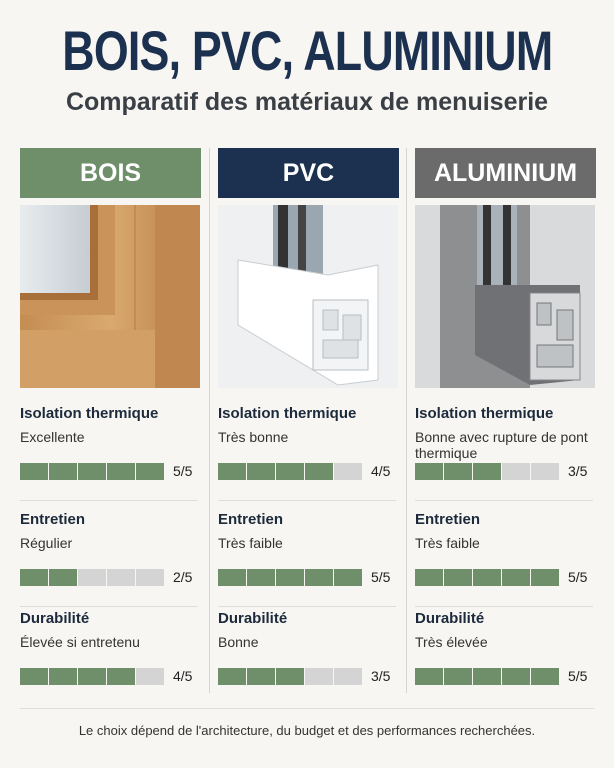 The width and height of the screenshot is (614, 768). I want to click on footer-rule, so click(307, 708).